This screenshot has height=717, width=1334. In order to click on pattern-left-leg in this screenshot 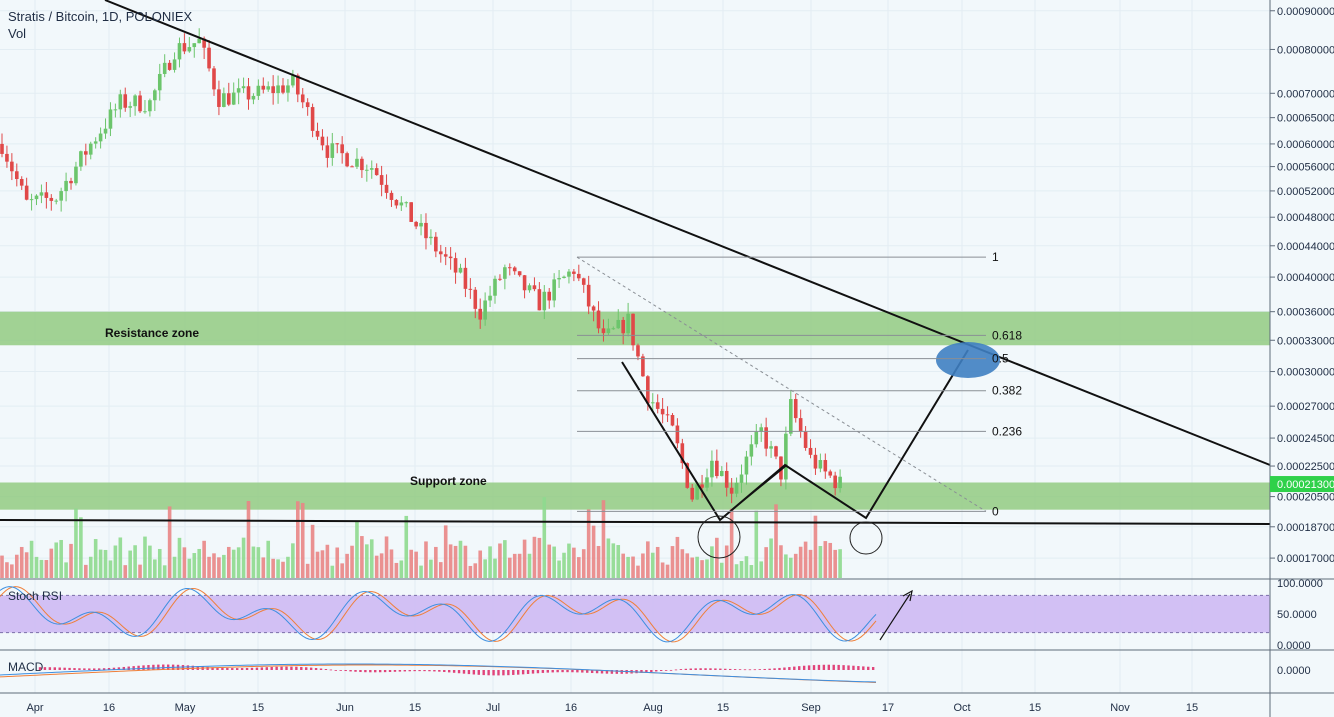, I will do `click(760, 487)`.